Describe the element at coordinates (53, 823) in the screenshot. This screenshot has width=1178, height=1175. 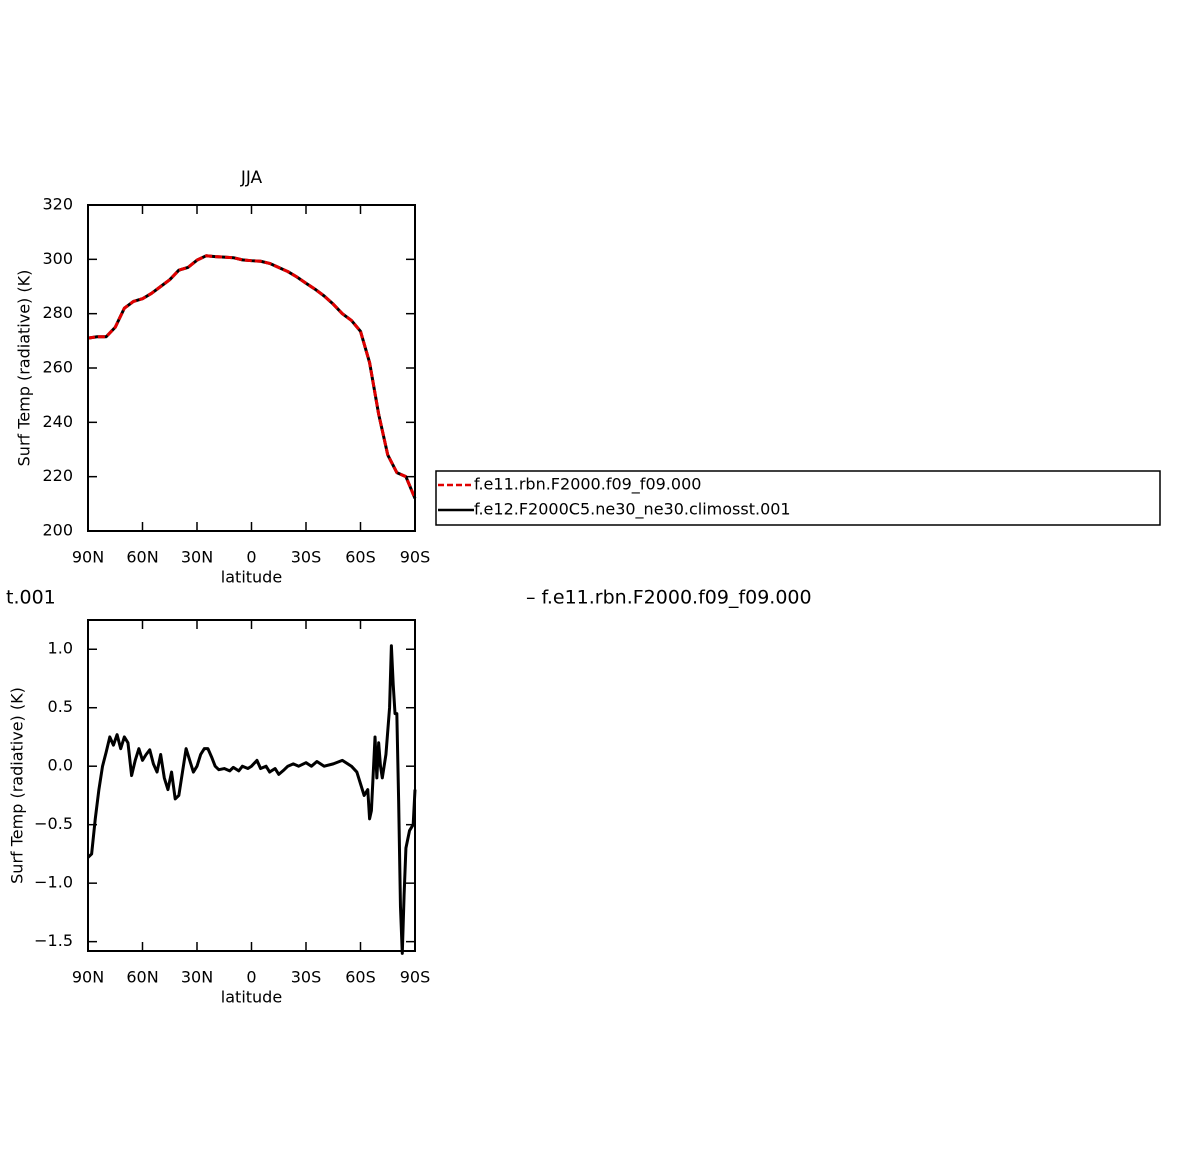
I see `y-tick-label: −0.5` at that location.